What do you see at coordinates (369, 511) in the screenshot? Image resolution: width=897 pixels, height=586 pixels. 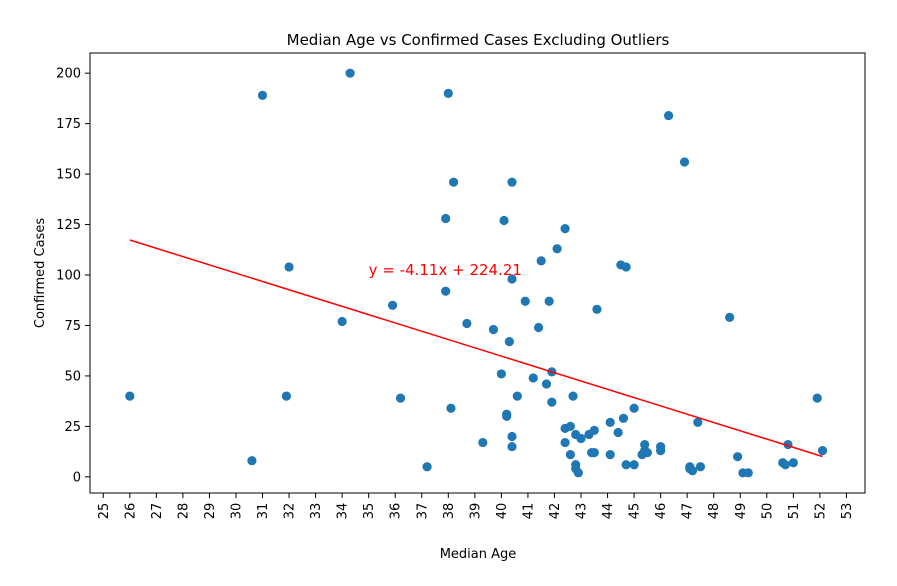 I see `x-tick-label: 35` at bounding box center [369, 511].